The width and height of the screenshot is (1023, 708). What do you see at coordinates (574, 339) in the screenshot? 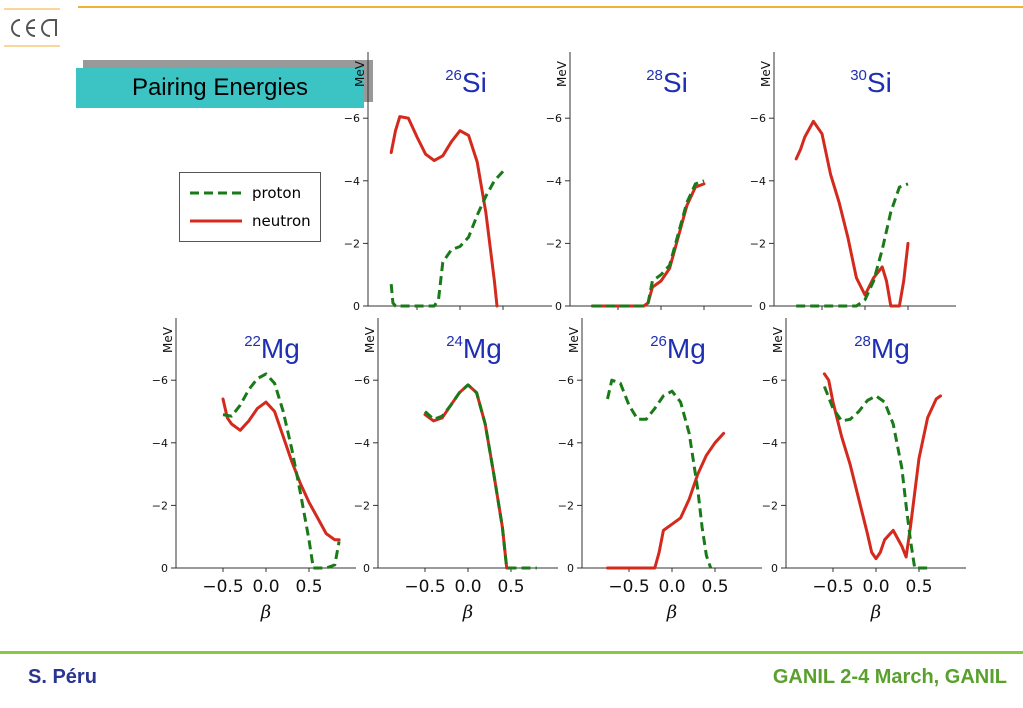
I see `mg26-ylabel: MeV` at bounding box center [574, 339].